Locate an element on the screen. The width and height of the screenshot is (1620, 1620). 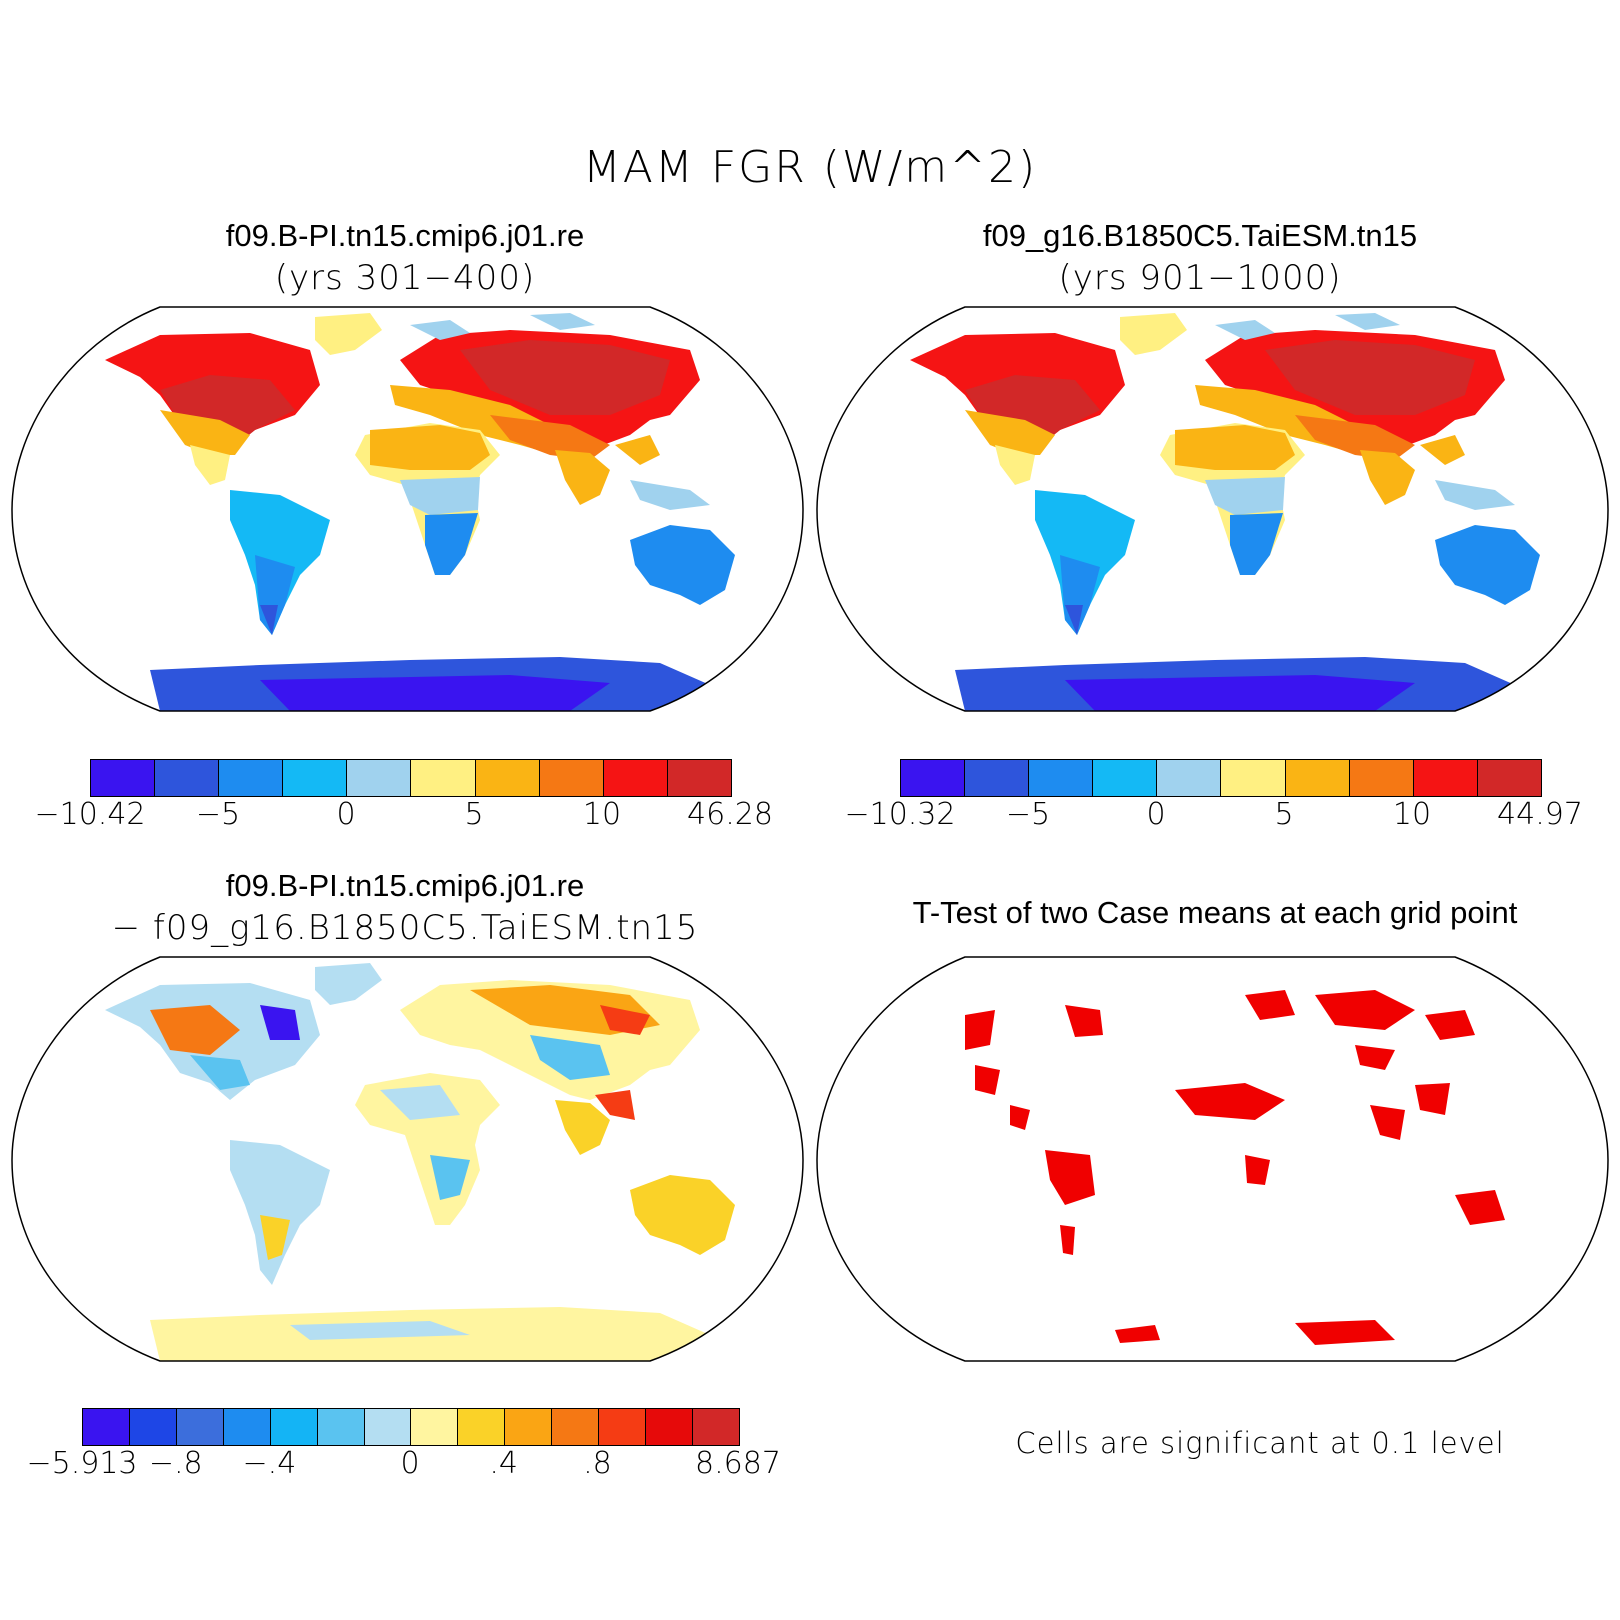
colorbar-tick-label: −.8 is located at coordinates (175, 1463).